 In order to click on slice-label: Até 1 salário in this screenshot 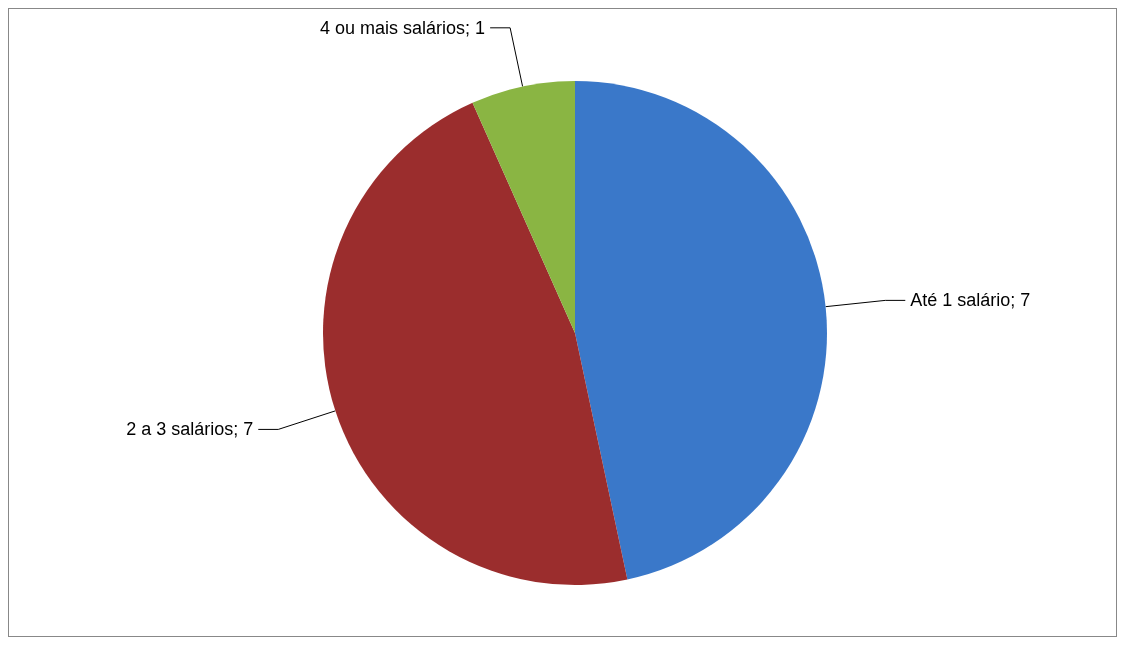, I will do `click(960, 300)`.